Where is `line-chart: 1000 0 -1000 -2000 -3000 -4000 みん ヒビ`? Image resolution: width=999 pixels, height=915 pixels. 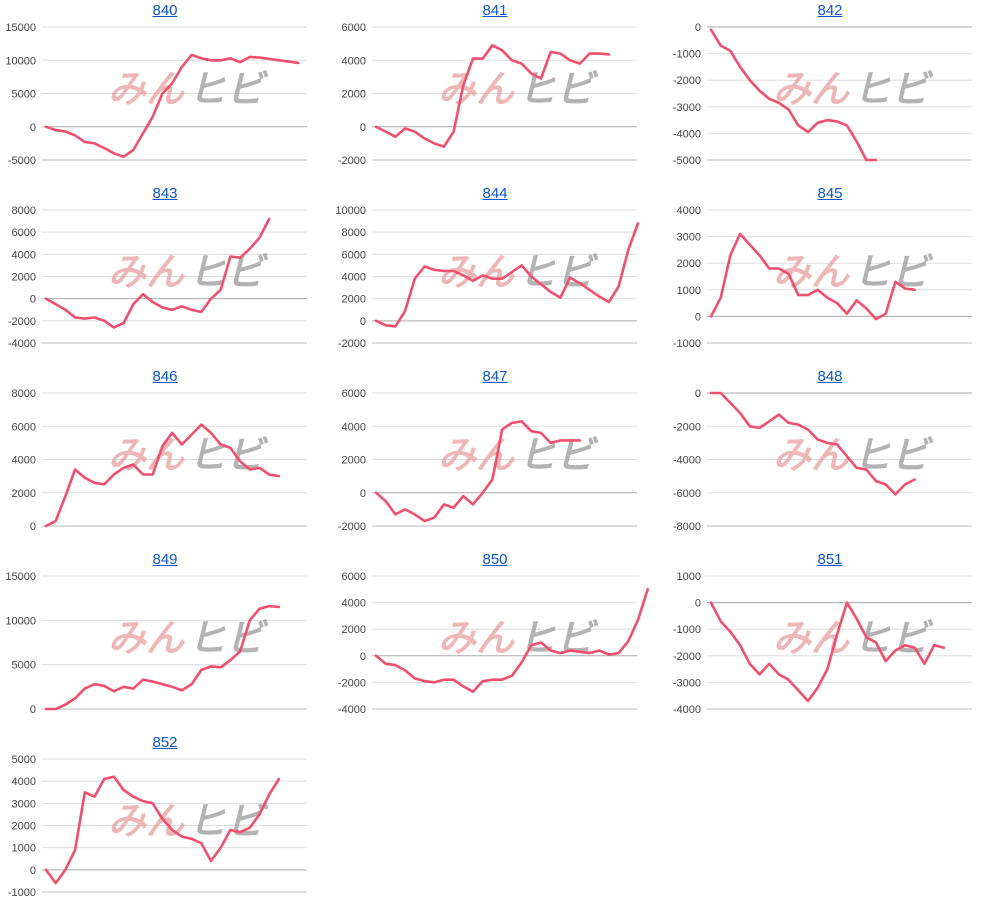
line-chart: 1000 0 -1000 -2000 -3000 -4000 みん ヒビ is located at coordinates (822, 643).